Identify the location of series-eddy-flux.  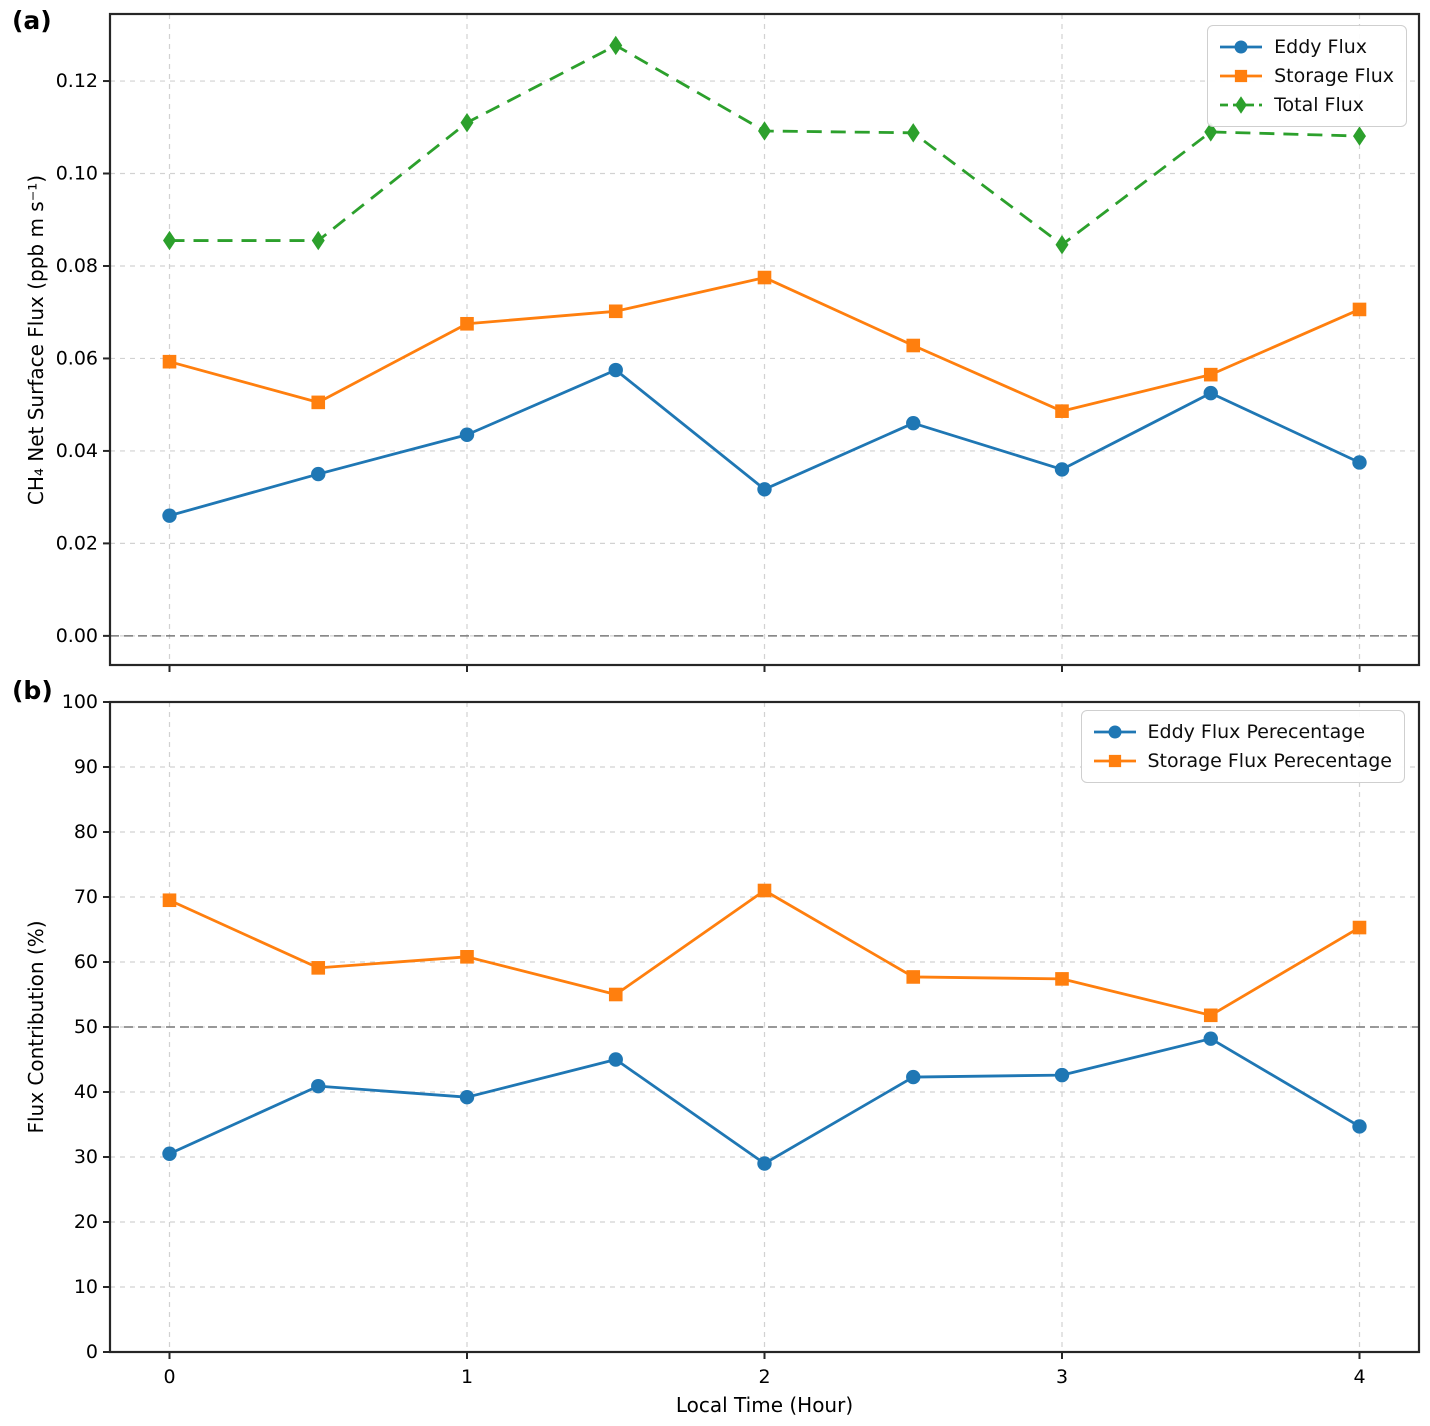
(764, 442).